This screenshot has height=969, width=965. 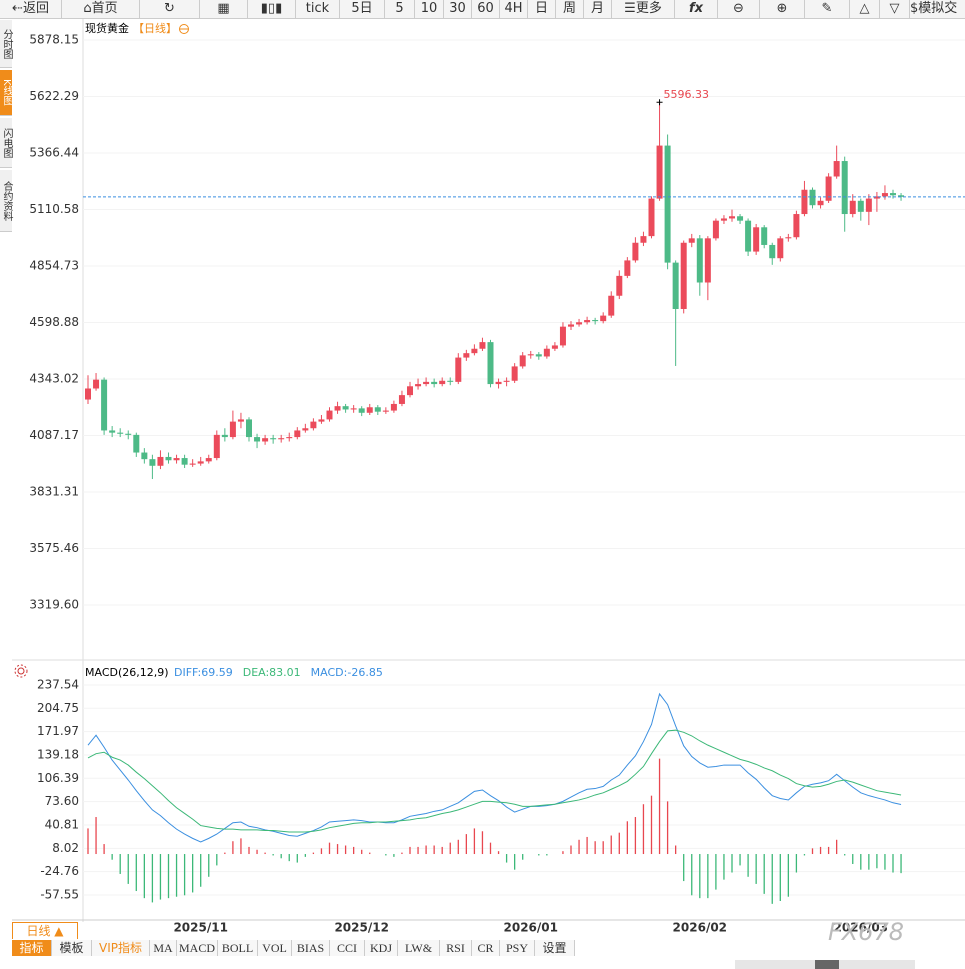 I want to click on indicator-tab: CCI, so click(x=347, y=948).